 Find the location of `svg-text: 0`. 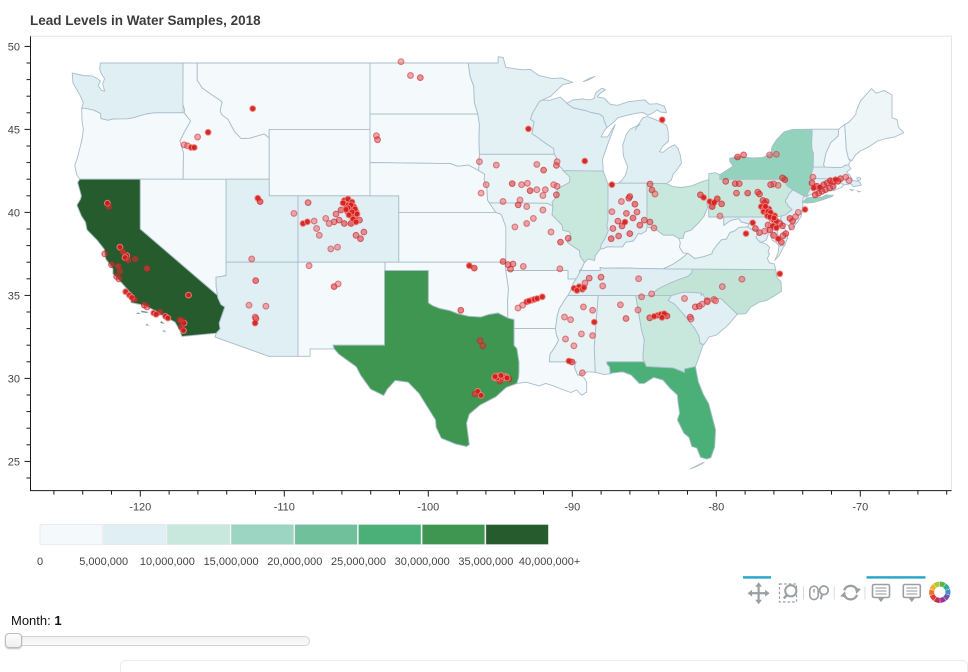

svg-text: 0 is located at coordinates (40, 562).